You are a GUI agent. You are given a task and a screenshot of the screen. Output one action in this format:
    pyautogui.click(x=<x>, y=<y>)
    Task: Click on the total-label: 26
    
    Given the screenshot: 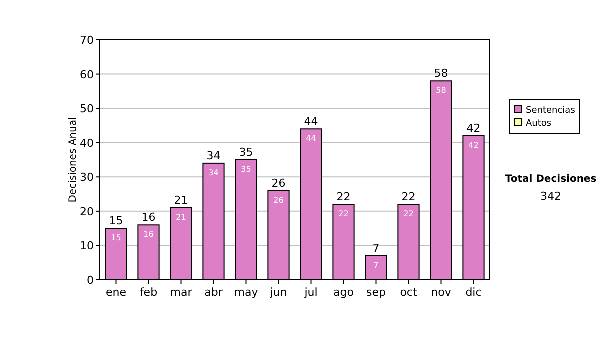 What is the action you would take?
    pyautogui.click(x=279, y=183)
    